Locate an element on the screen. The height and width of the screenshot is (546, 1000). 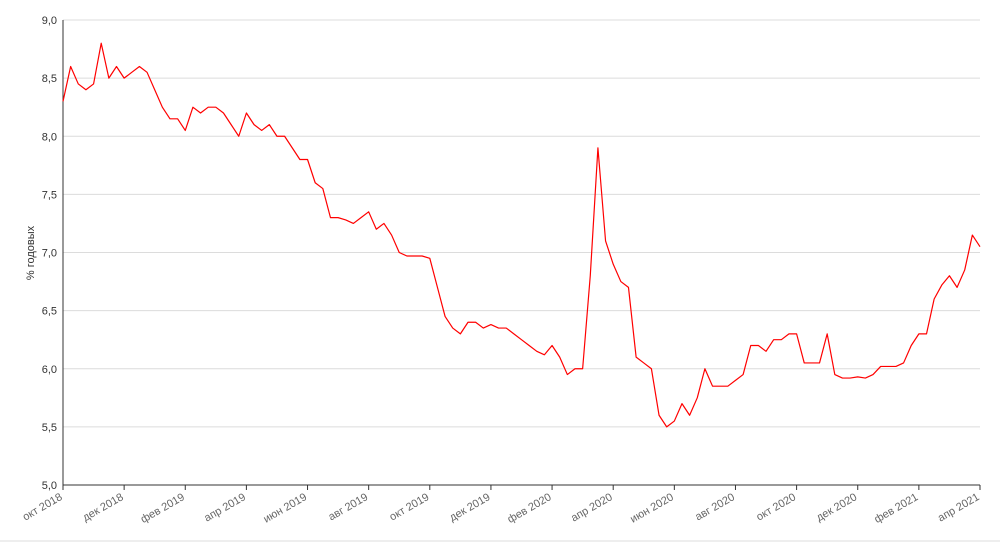
y-axis-label: % годовых is located at coordinates (31, 252).